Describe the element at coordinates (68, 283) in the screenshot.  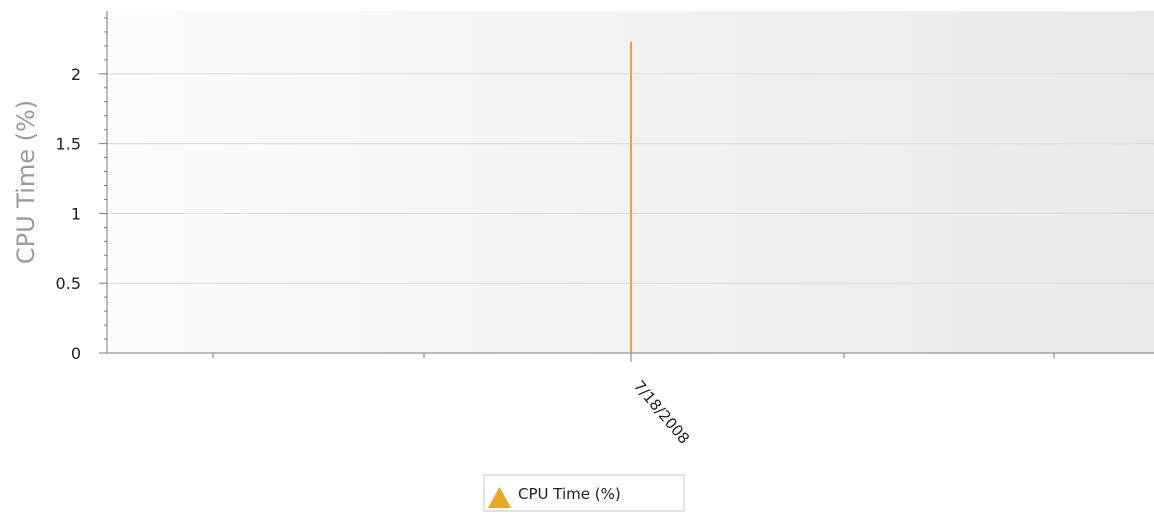
I see `y-tick-label: 0.5` at that location.